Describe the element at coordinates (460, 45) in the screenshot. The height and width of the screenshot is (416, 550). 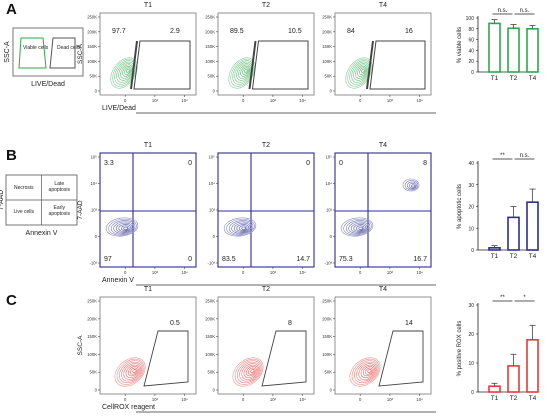
I see `bar-ylabel: % viable cells` at that location.